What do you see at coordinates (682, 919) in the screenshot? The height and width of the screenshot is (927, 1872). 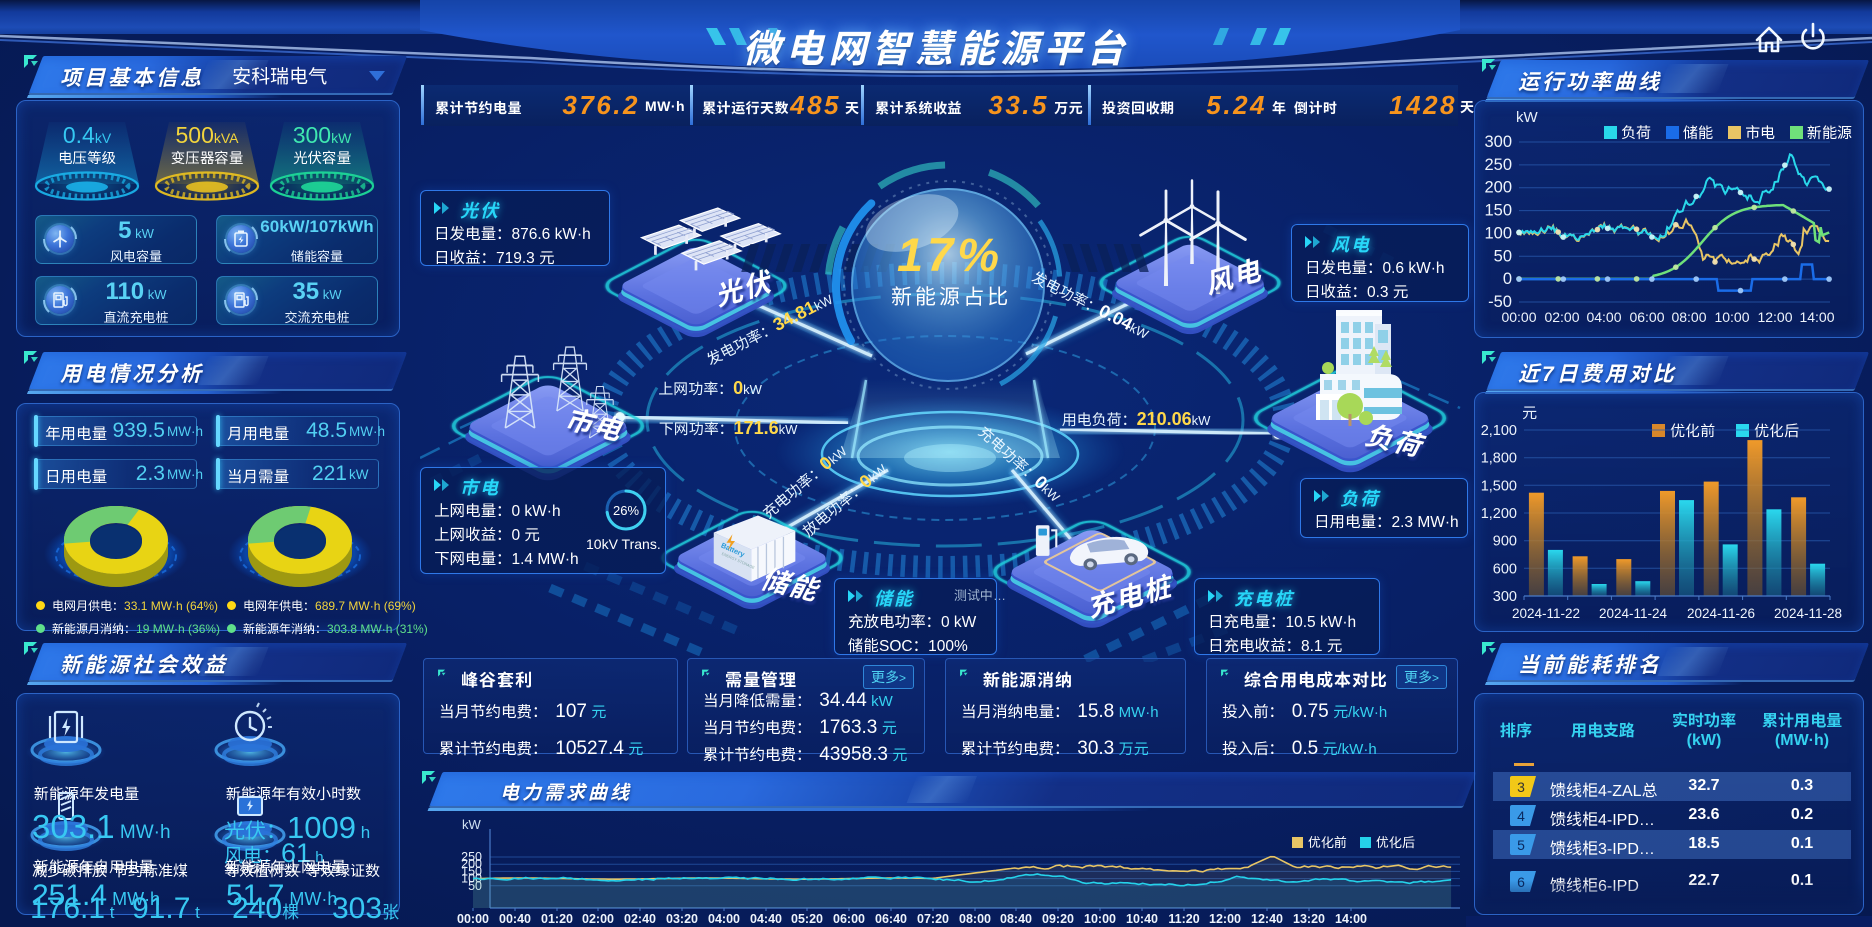 I see `svg-text: 03:20` at bounding box center [682, 919].